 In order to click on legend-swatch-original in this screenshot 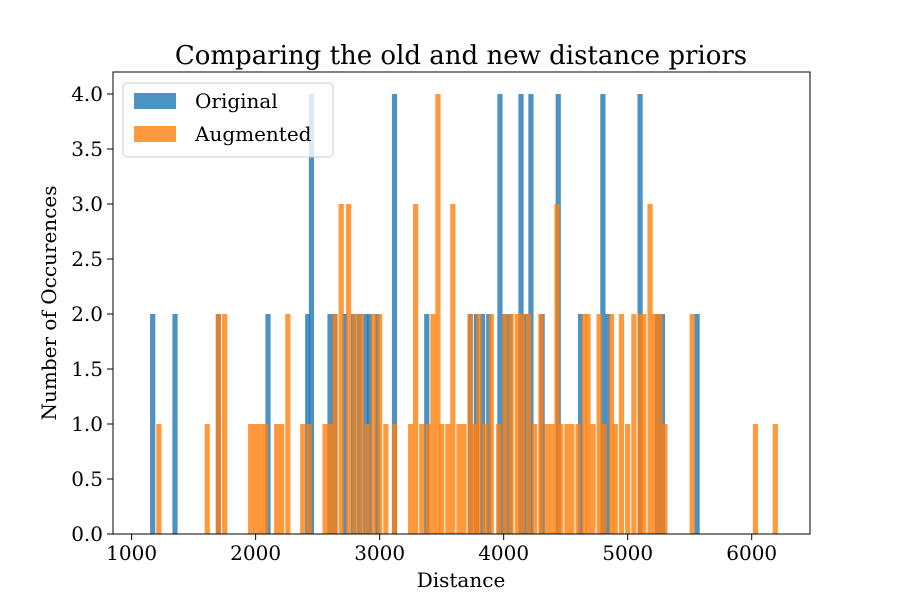, I will do `click(155, 101)`.